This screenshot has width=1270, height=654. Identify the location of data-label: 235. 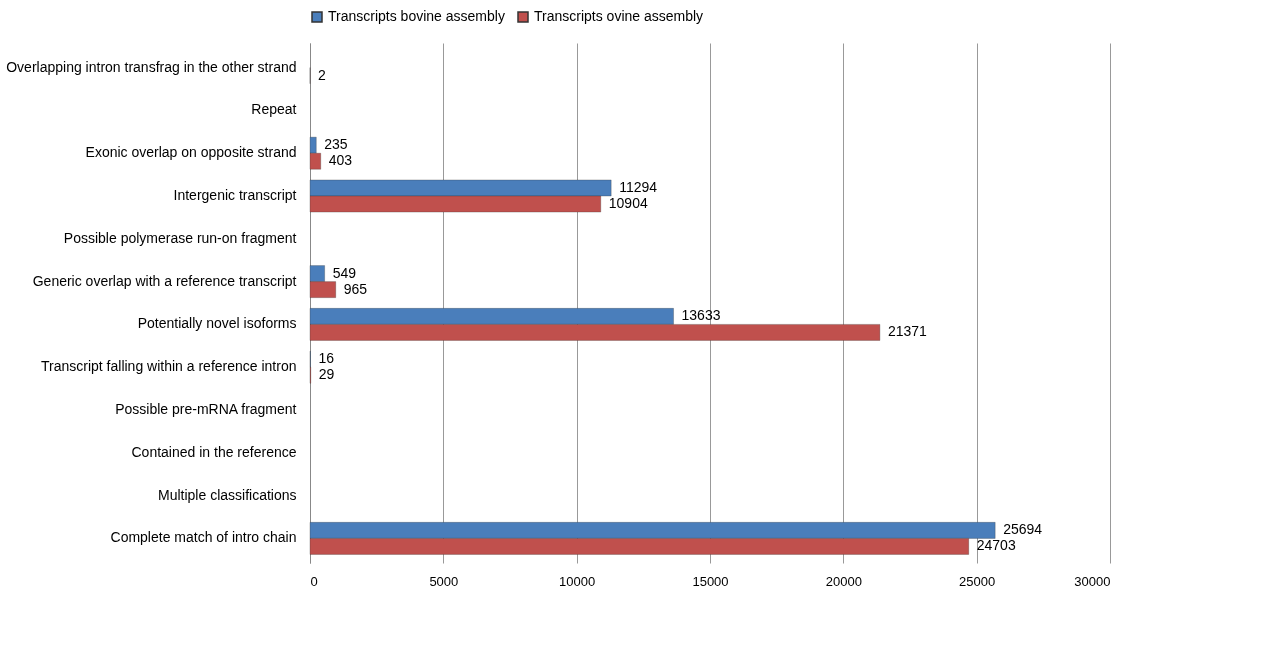
(336, 144).